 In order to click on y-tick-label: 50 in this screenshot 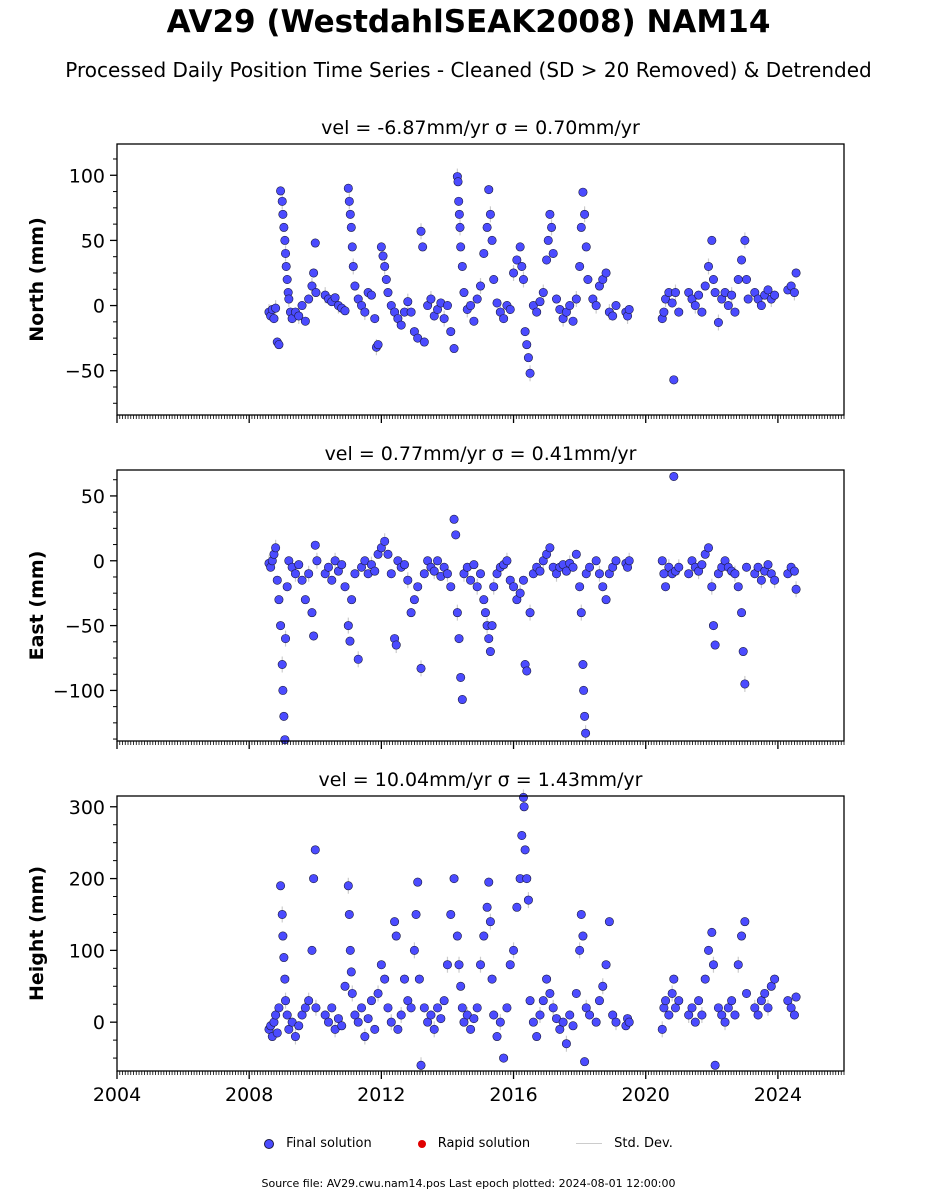, I will do `click(93, 241)`.